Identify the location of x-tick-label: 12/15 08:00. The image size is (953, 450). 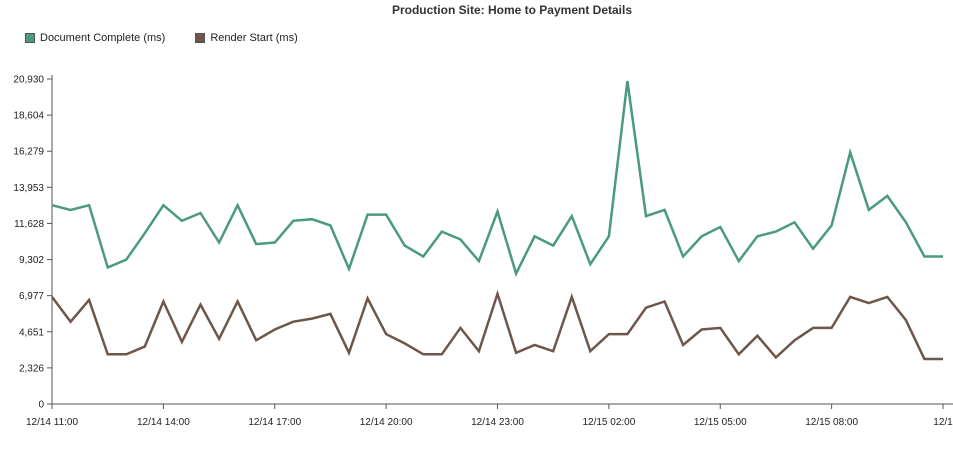
(831, 422).